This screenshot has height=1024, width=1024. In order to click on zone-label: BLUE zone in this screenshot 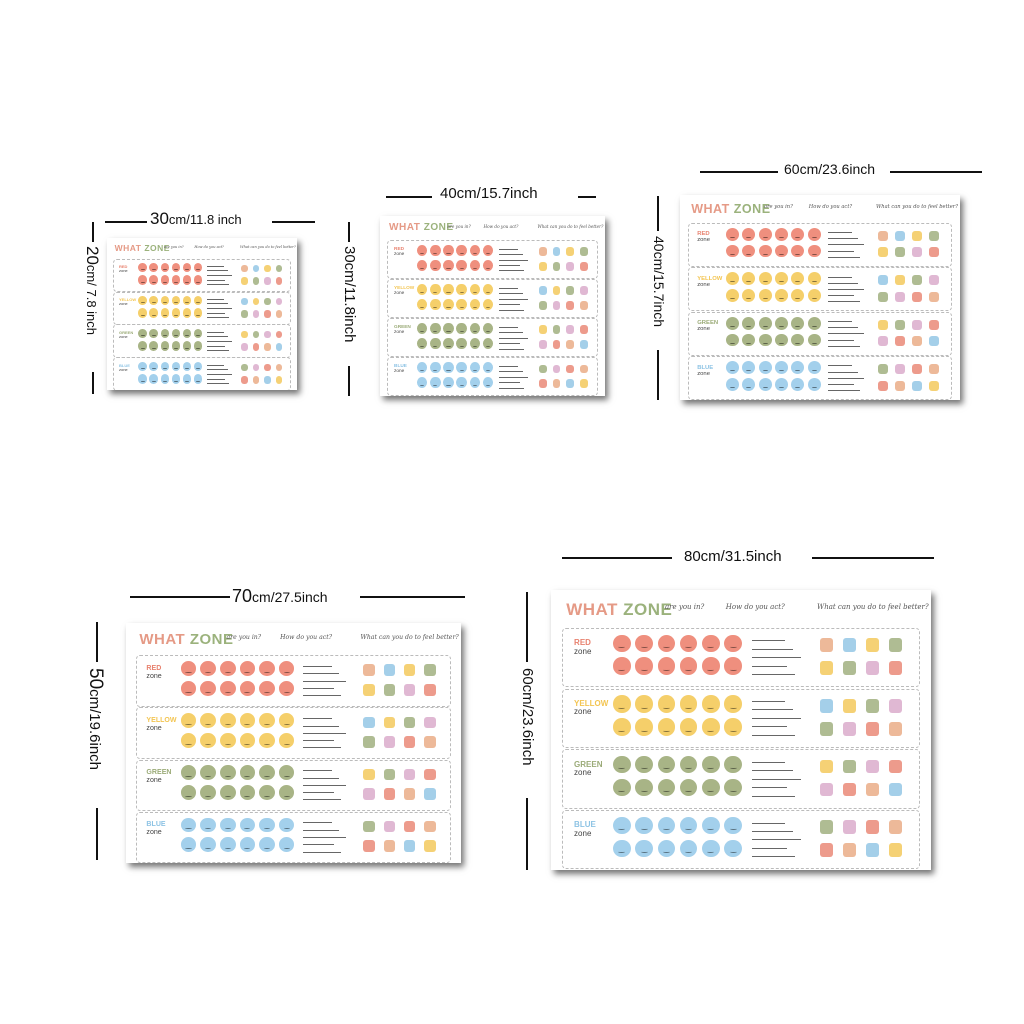, I will do `click(155, 828)`.